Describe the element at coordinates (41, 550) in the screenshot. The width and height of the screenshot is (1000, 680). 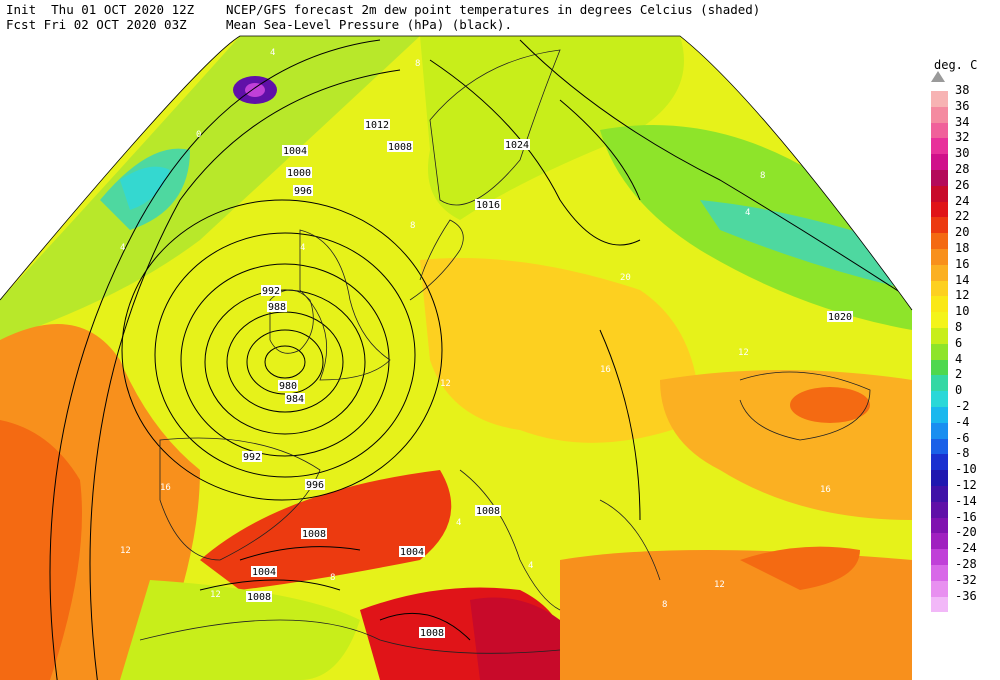
I see `west-atlantic-warm` at that location.